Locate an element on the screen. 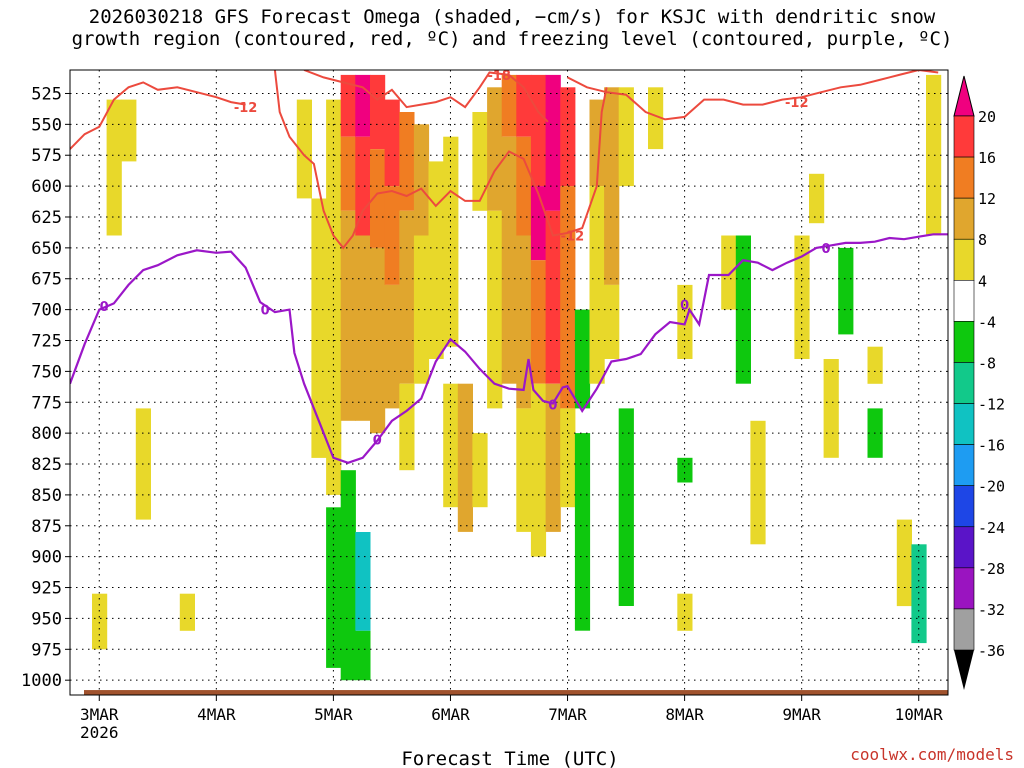 The width and height of the screenshot is (1024, 768). y-tick-label: 750 is located at coordinates (46, 372).